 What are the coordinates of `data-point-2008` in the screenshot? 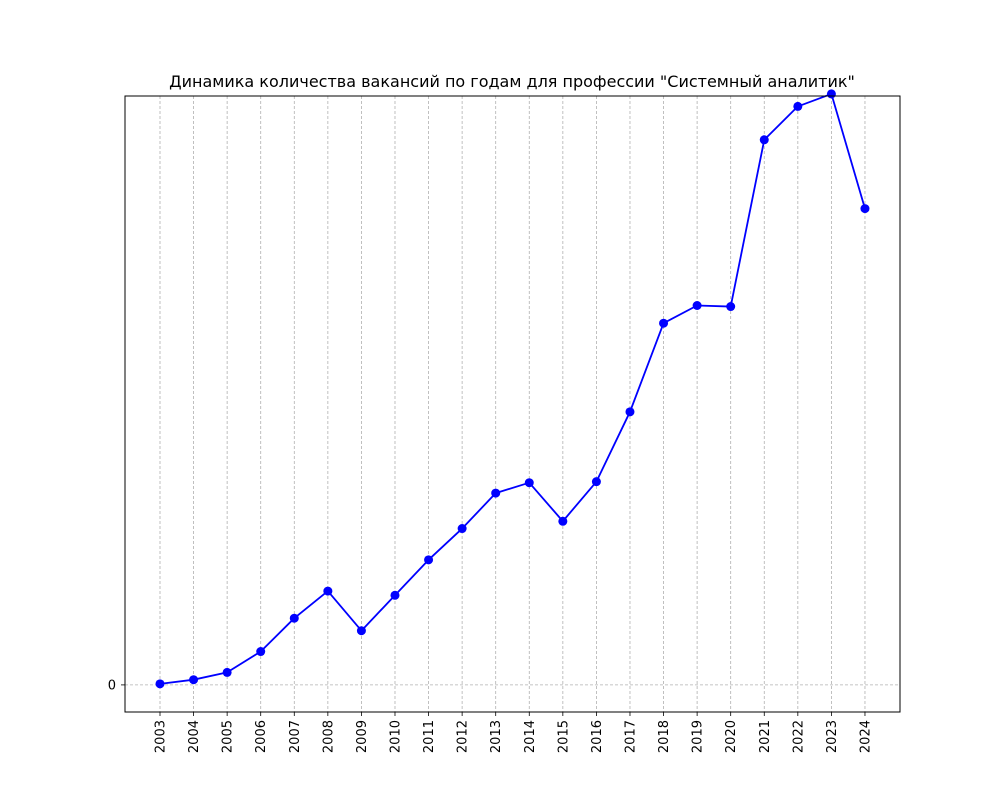 It's located at (328, 591).